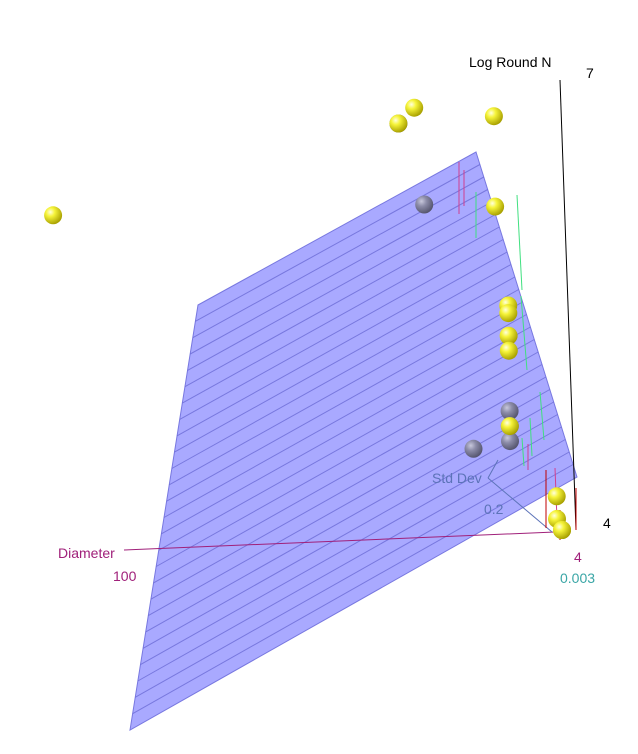 Image resolution: width=638 pixels, height=754 pixels. Describe the element at coordinates (493, 469) in the screenshot. I see `y-axis-line-upper` at that location.